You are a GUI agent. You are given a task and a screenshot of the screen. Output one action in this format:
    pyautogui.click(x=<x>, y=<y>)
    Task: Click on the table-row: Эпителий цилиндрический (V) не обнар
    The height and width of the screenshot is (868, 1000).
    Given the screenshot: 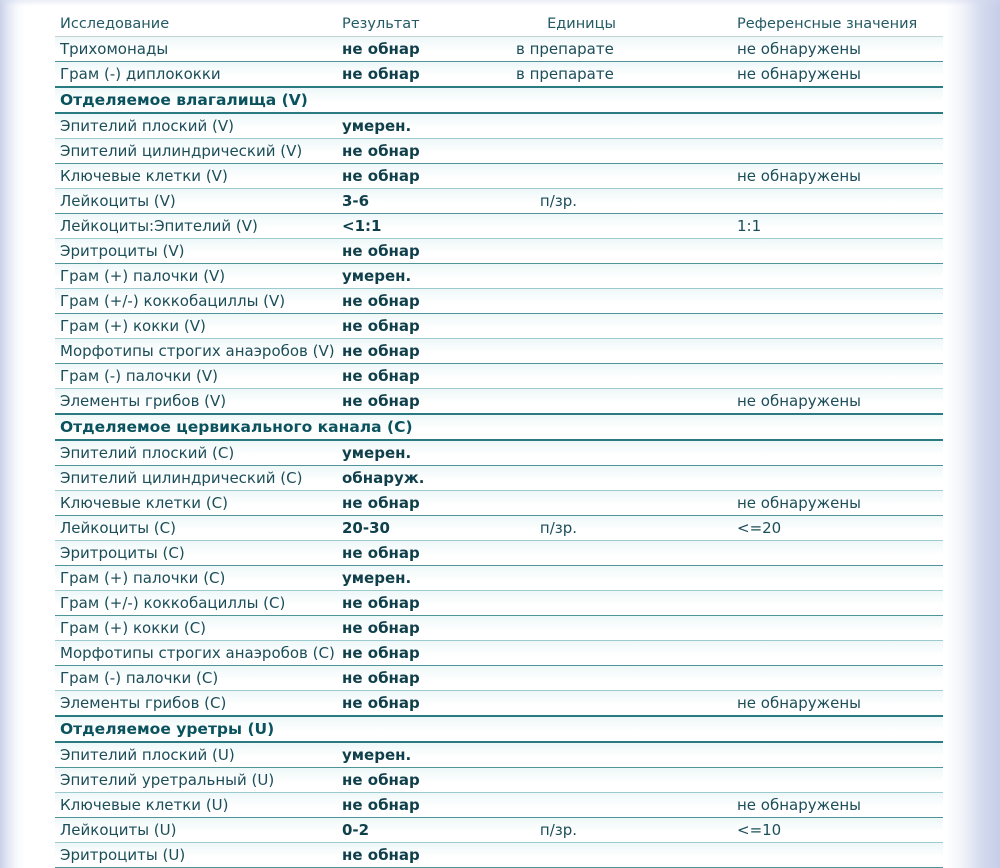 What is the action you would take?
    pyautogui.click(x=499, y=151)
    